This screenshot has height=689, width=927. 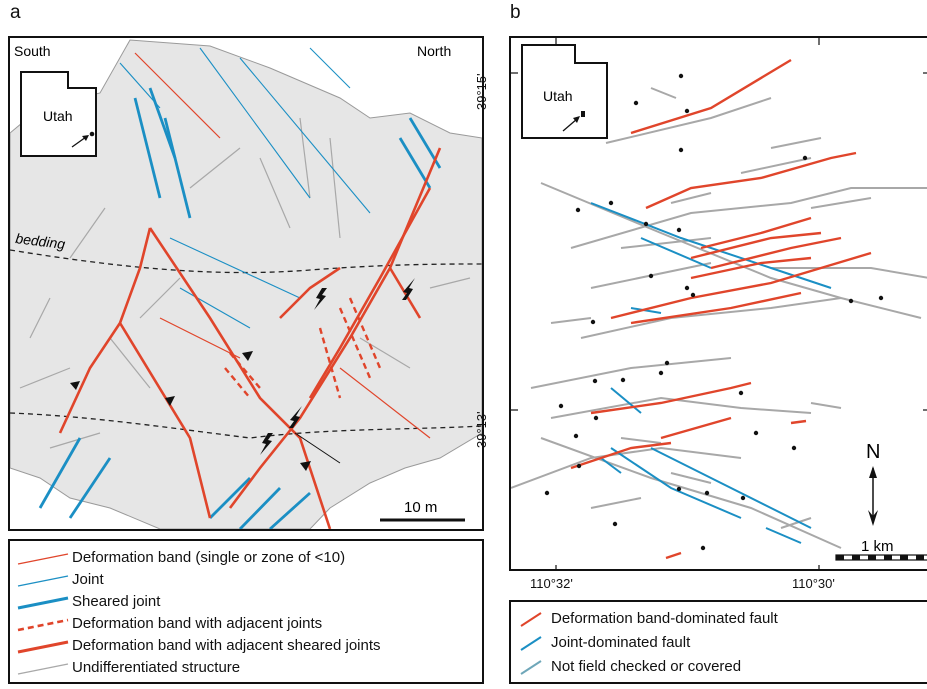 I want to click on legend-b-row-joint-fault: Joint-dominated fault, so click(x=600, y=642).